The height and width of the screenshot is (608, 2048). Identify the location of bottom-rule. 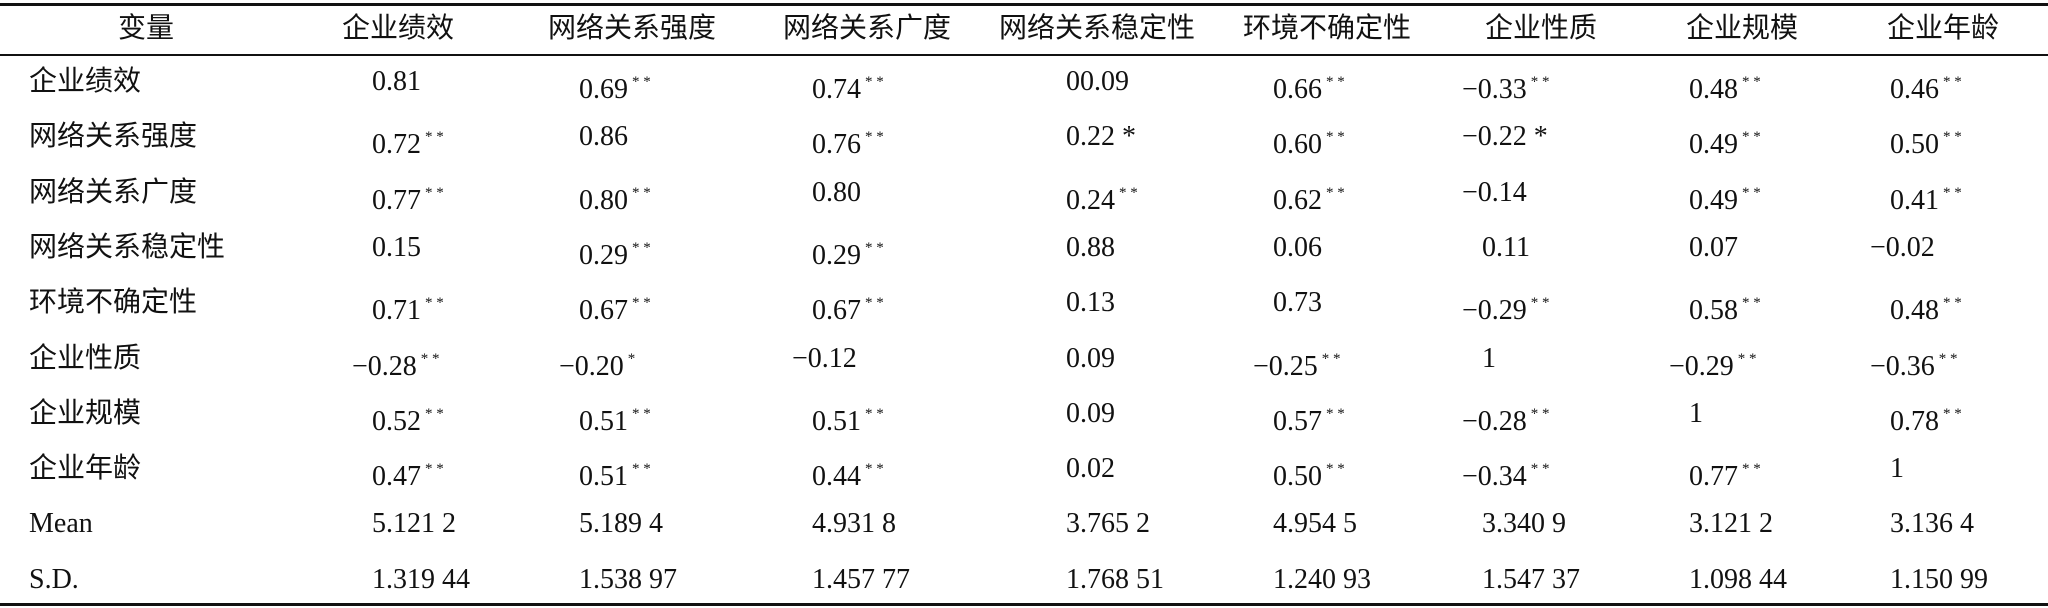
(1024, 604).